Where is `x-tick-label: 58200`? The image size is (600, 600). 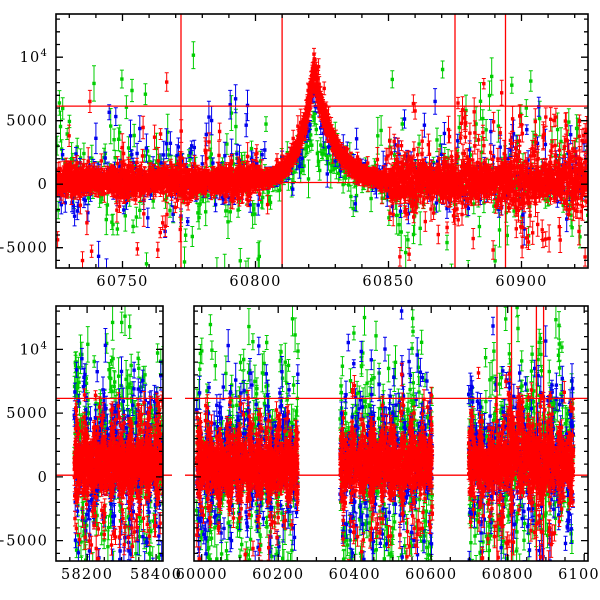
x-tick-label: 58200 is located at coordinates (87, 575).